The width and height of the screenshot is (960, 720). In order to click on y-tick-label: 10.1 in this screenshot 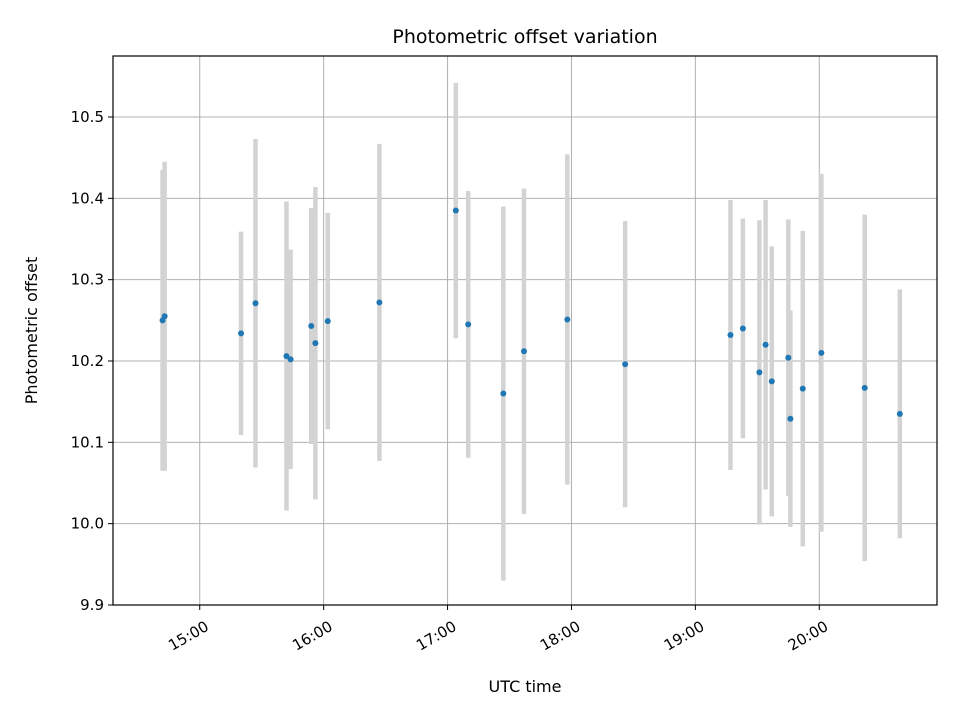, I will do `click(87, 442)`.